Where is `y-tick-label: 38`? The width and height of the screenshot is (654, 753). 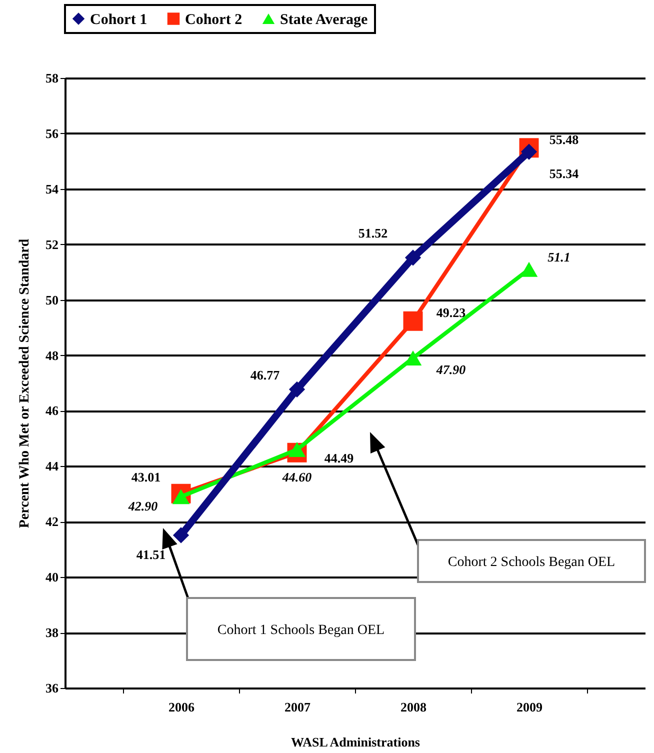 y-tick-label: 38 is located at coordinates (52, 632).